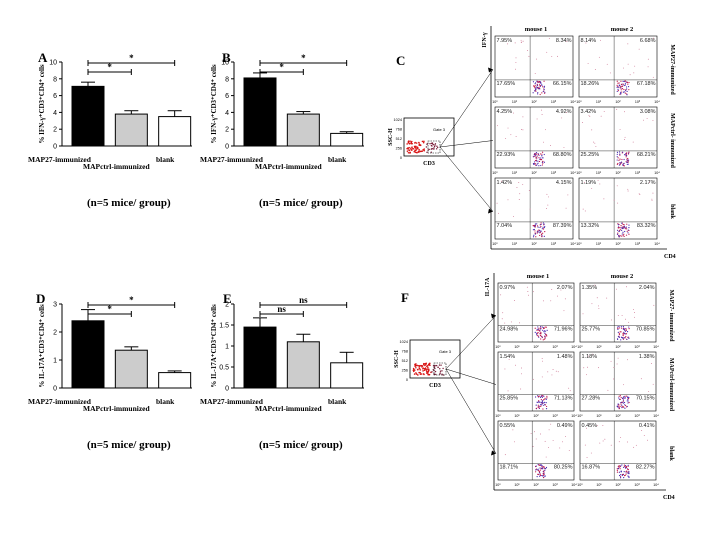 The width and height of the screenshot is (716, 537). What do you see at coordinates (591, 467) in the screenshot?
I see `quadrant-ll: 16.87%` at bounding box center [591, 467].